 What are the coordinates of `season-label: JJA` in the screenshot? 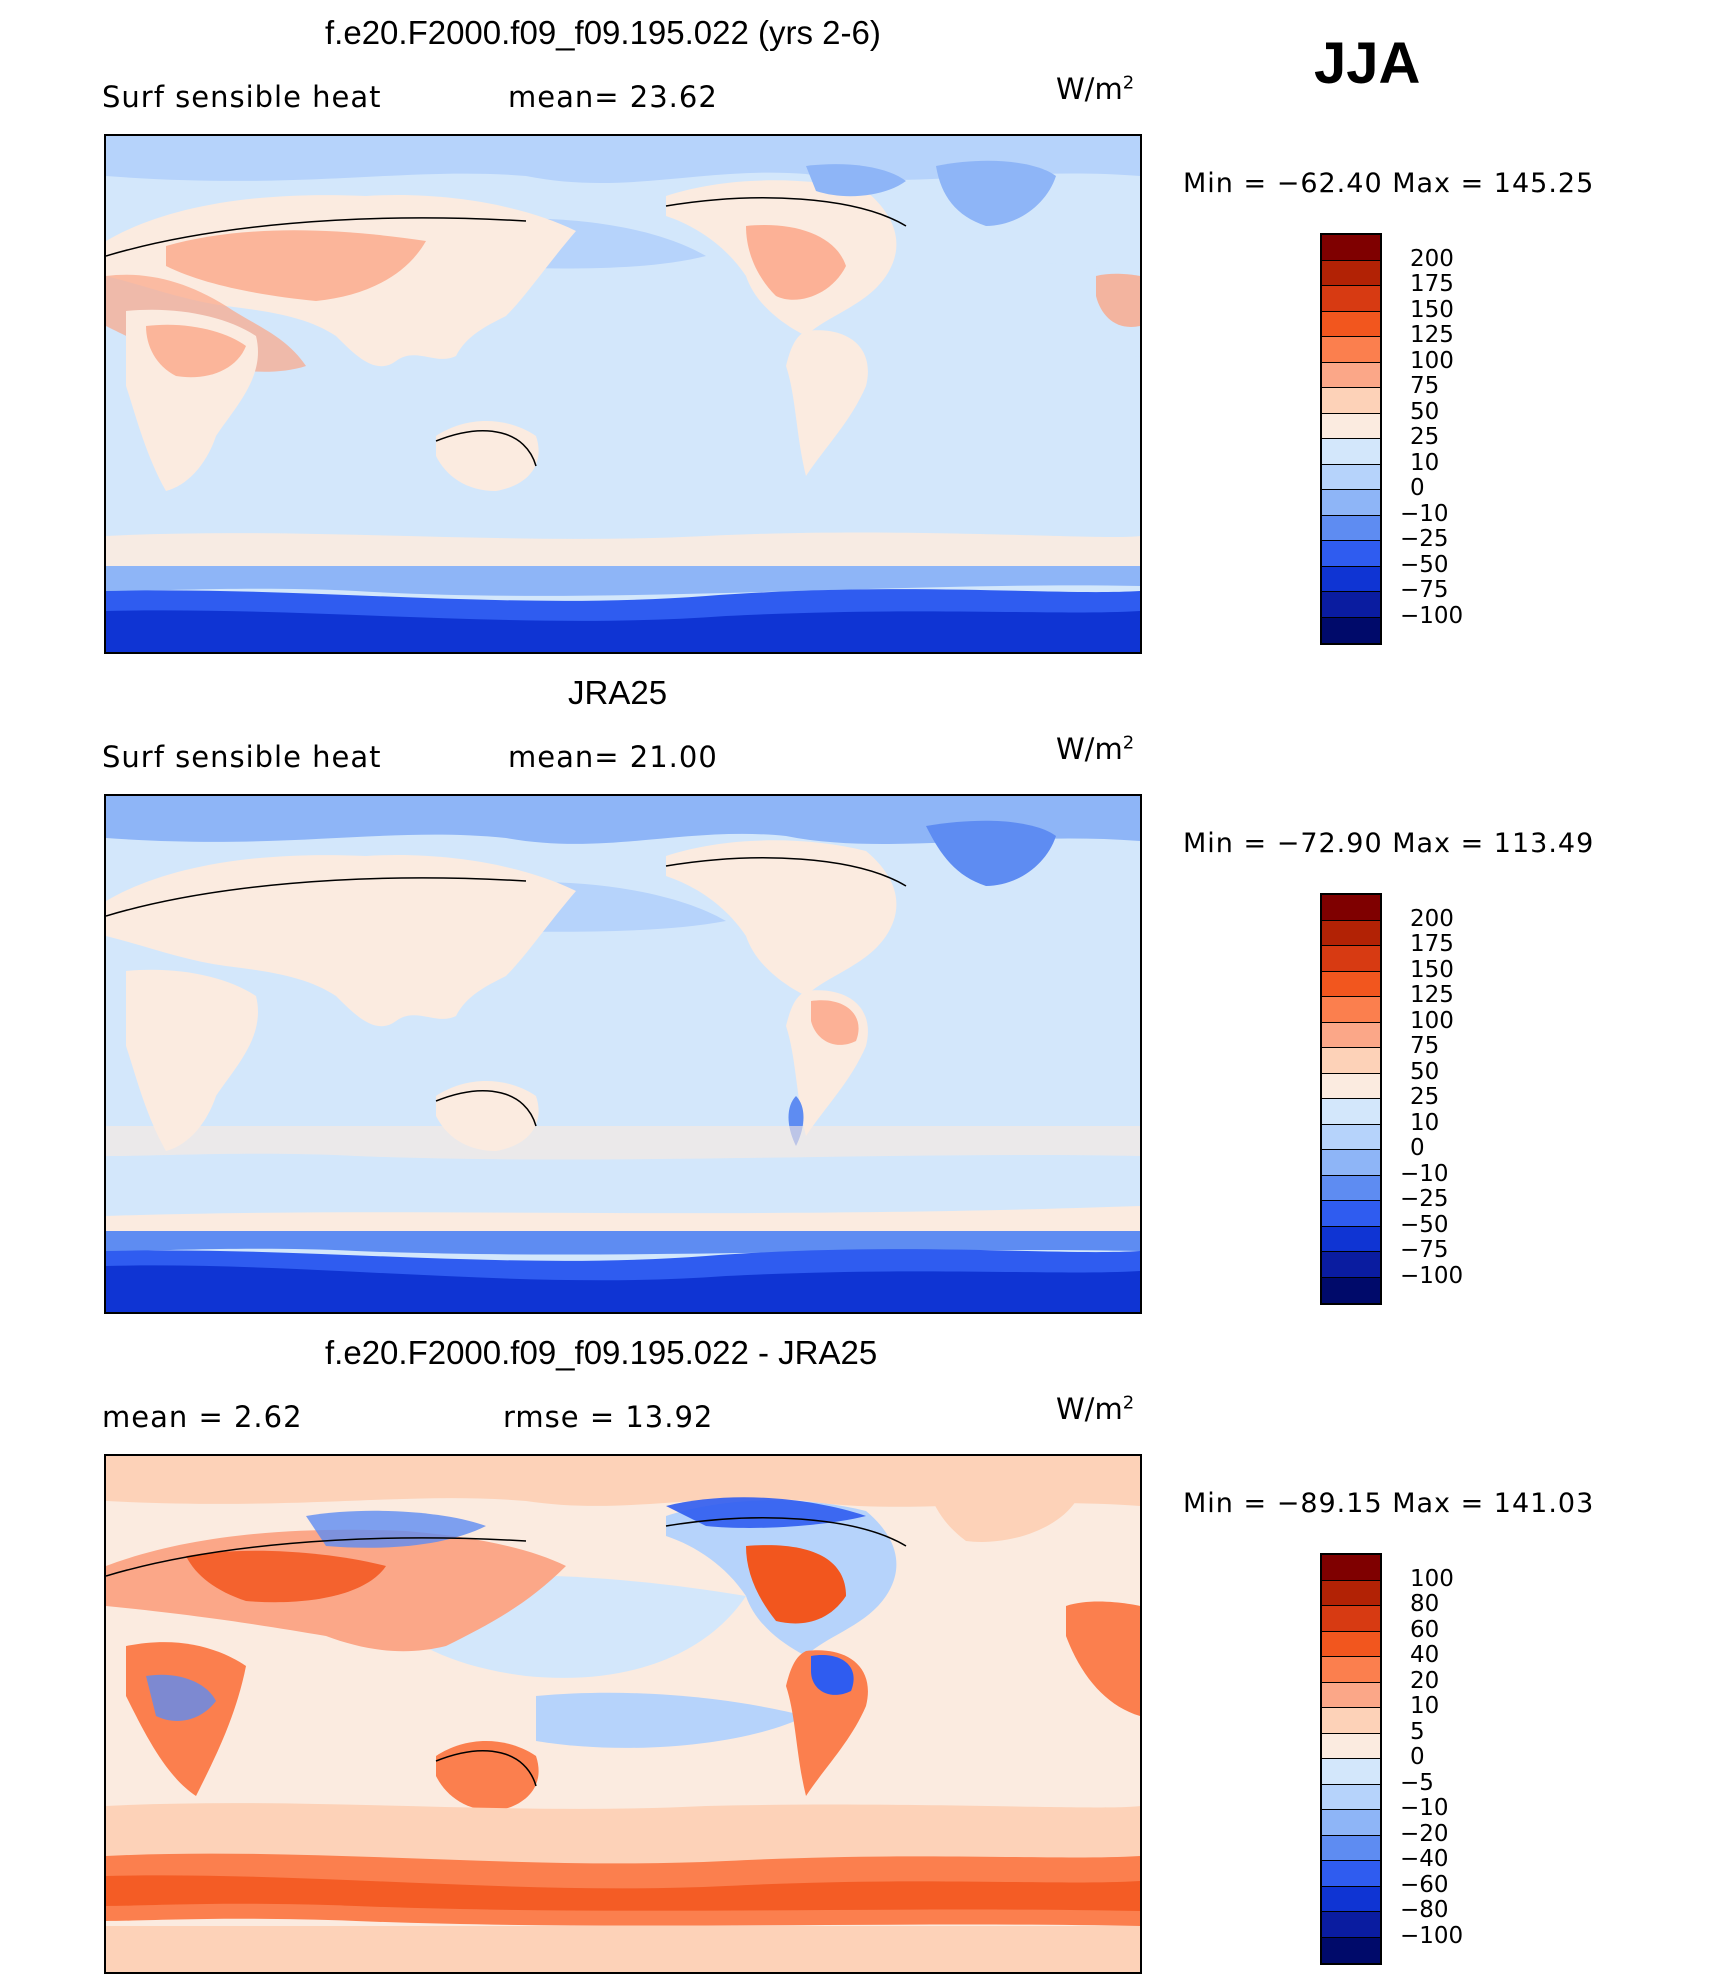 It's located at (1367, 63).